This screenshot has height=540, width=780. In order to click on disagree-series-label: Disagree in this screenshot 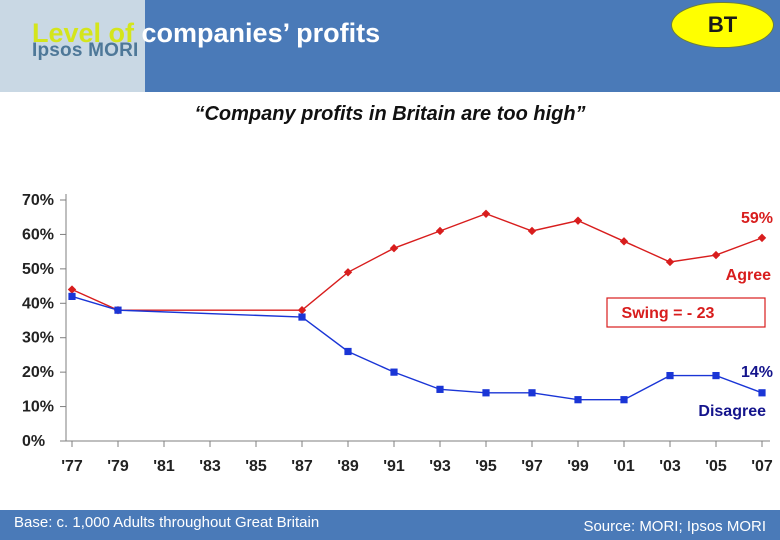, I will do `click(732, 411)`.